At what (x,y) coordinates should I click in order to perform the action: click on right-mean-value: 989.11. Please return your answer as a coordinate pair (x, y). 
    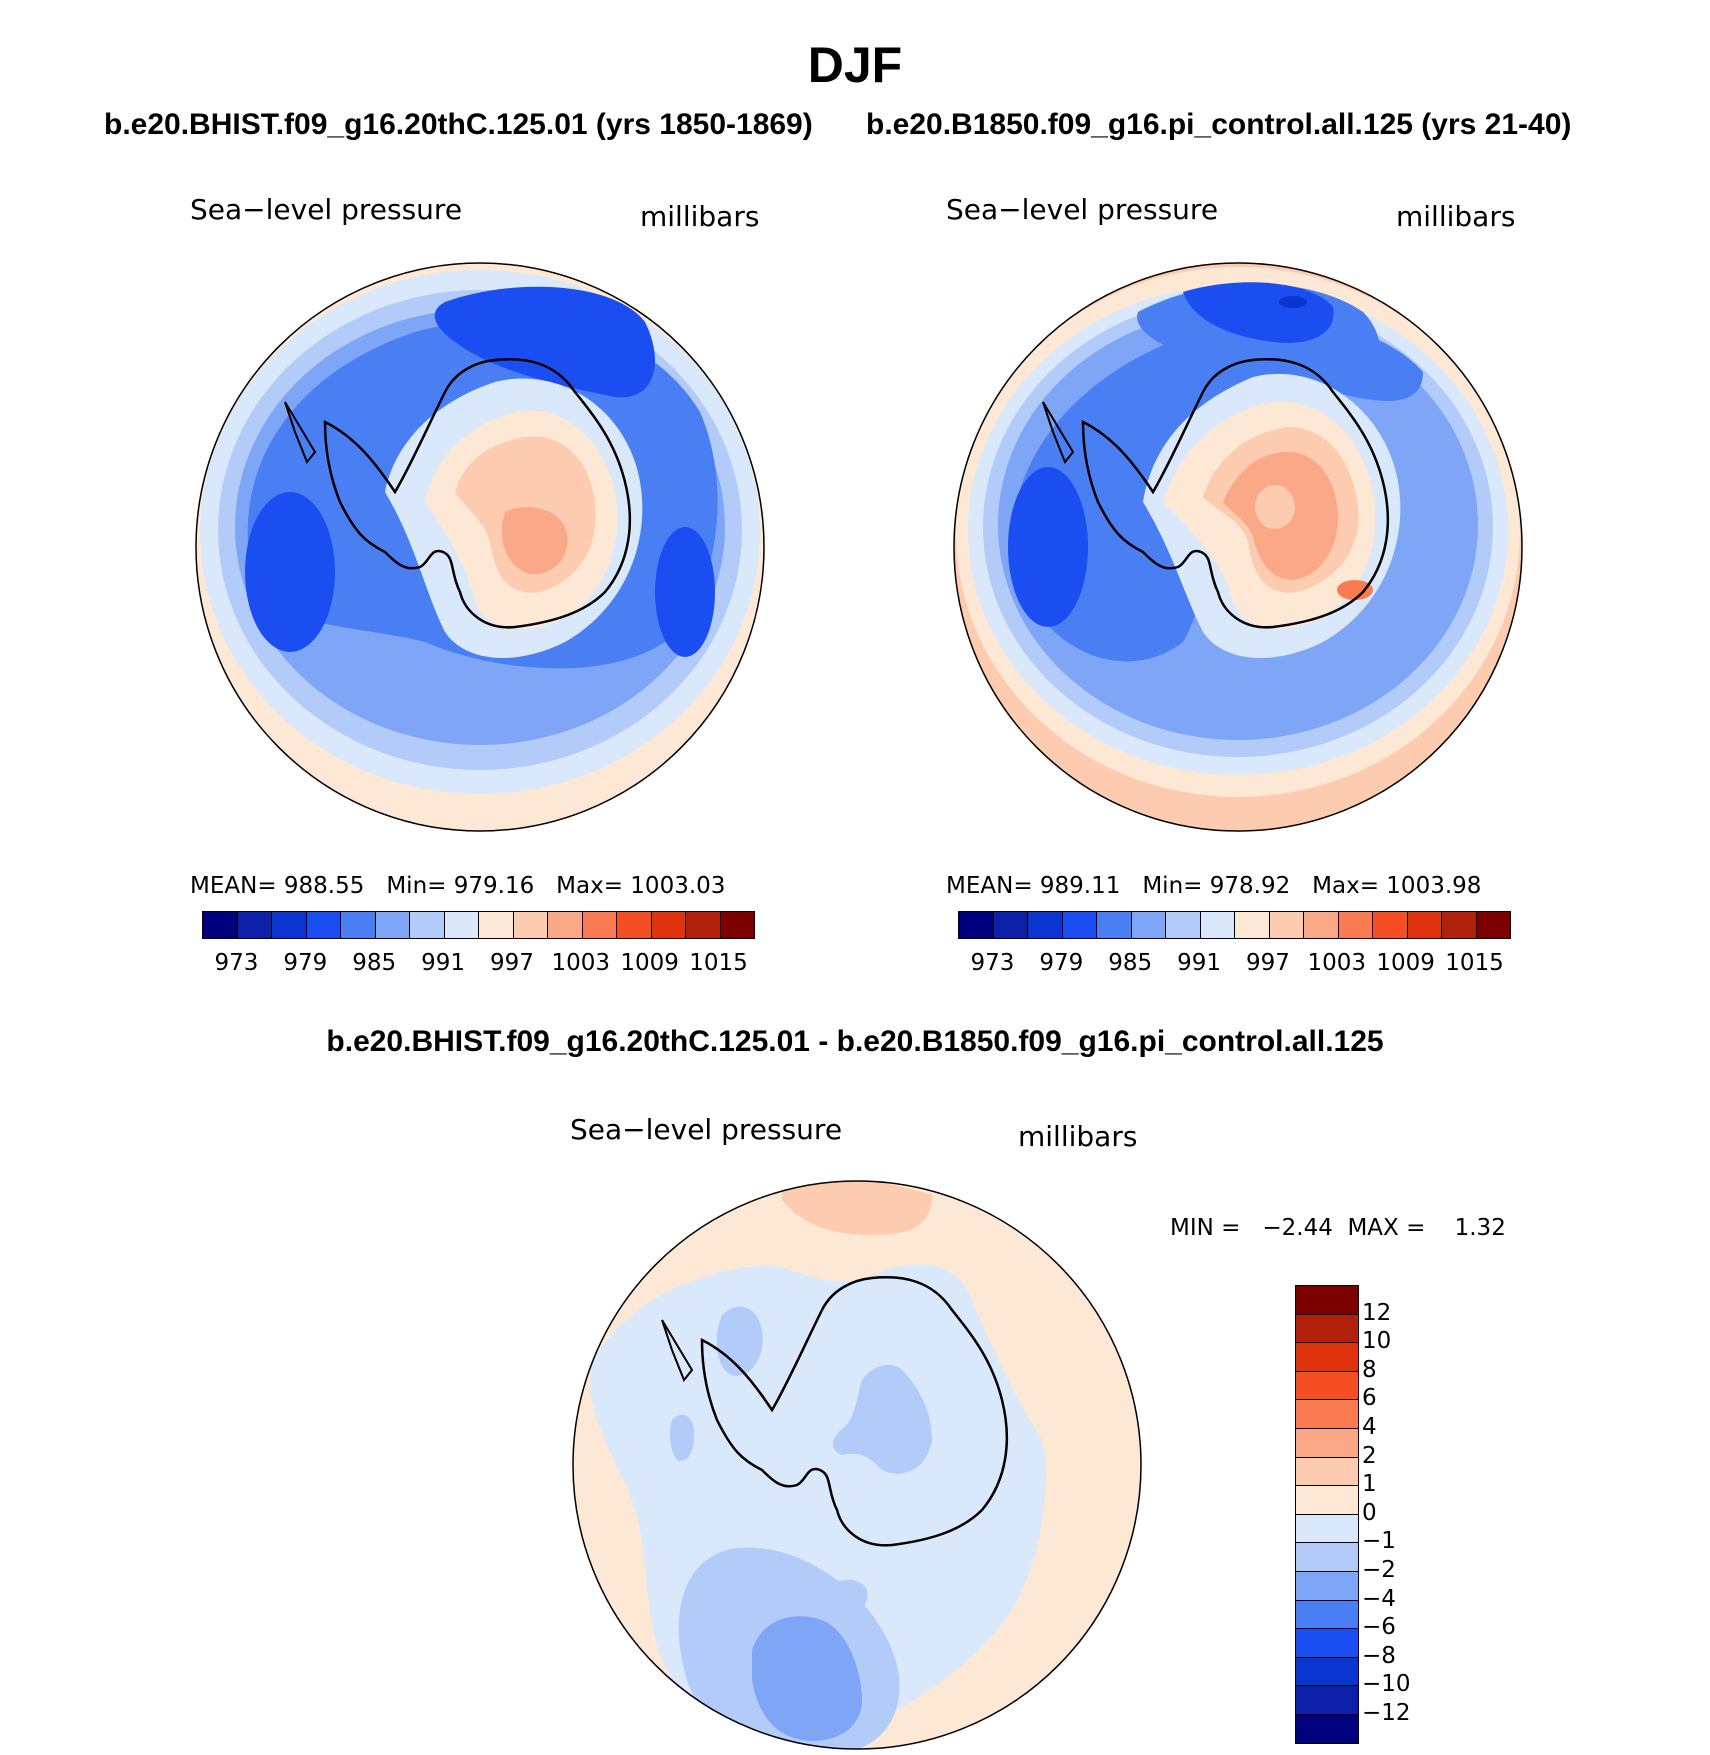
    Looking at the image, I should click on (1080, 886).